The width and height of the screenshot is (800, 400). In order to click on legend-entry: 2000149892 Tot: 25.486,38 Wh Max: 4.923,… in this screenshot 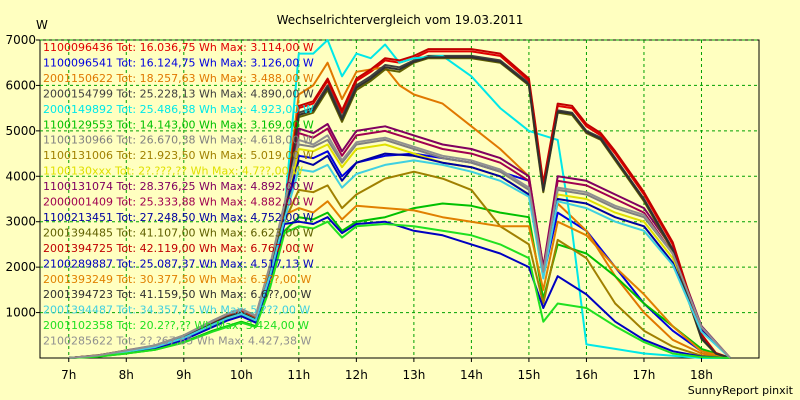, I will do `click(178, 109)`.